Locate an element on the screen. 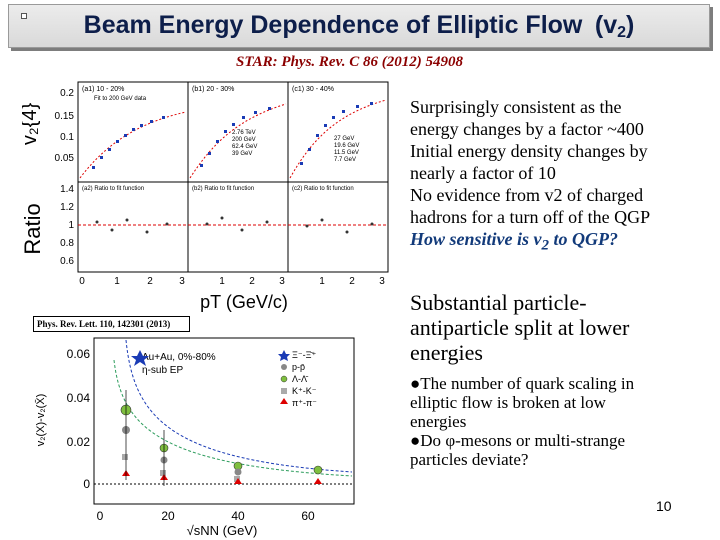 This screenshot has height=540, width=720. title-symbol: (v is located at coordinates (606, 25).